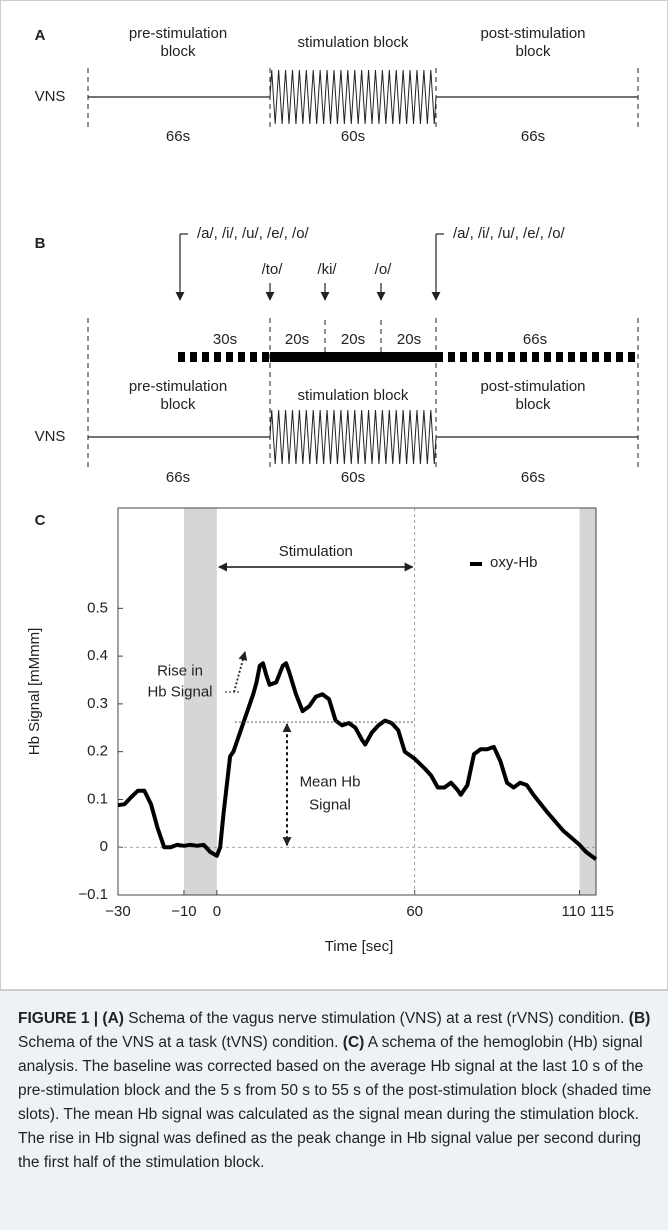  Describe the element at coordinates (40, 520) in the screenshot. I see `panel-label: C` at that location.